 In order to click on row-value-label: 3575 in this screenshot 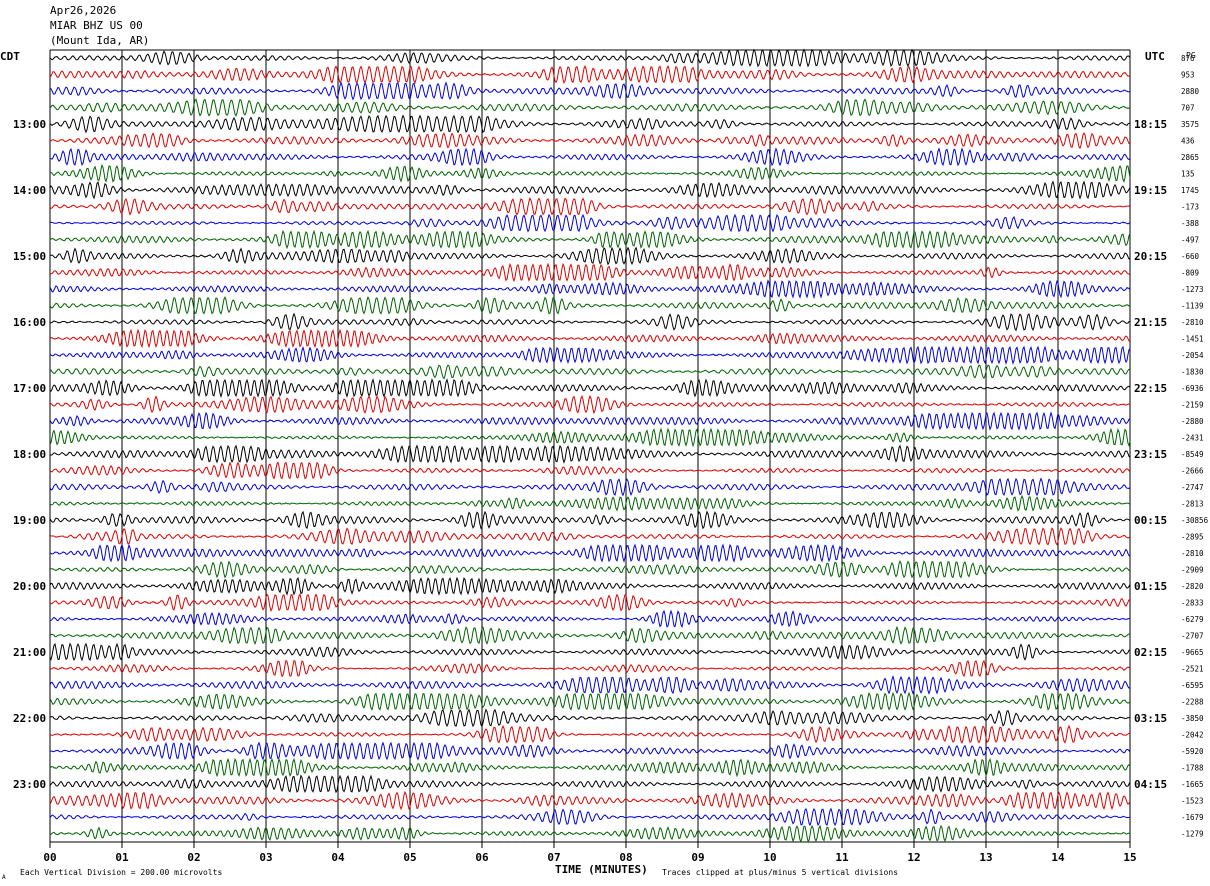, I will do `click(1190, 124)`.